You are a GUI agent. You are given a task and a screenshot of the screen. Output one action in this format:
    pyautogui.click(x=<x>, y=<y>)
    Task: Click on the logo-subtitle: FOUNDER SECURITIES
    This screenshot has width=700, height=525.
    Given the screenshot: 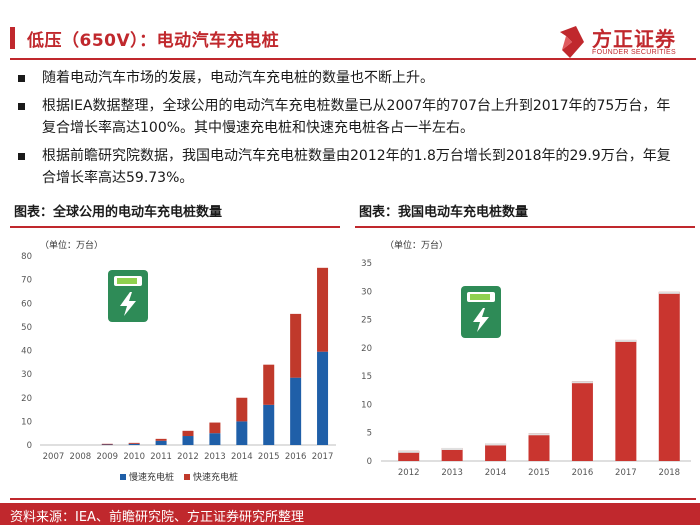 What is the action you would take?
    pyautogui.click(x=634, y=52)
    